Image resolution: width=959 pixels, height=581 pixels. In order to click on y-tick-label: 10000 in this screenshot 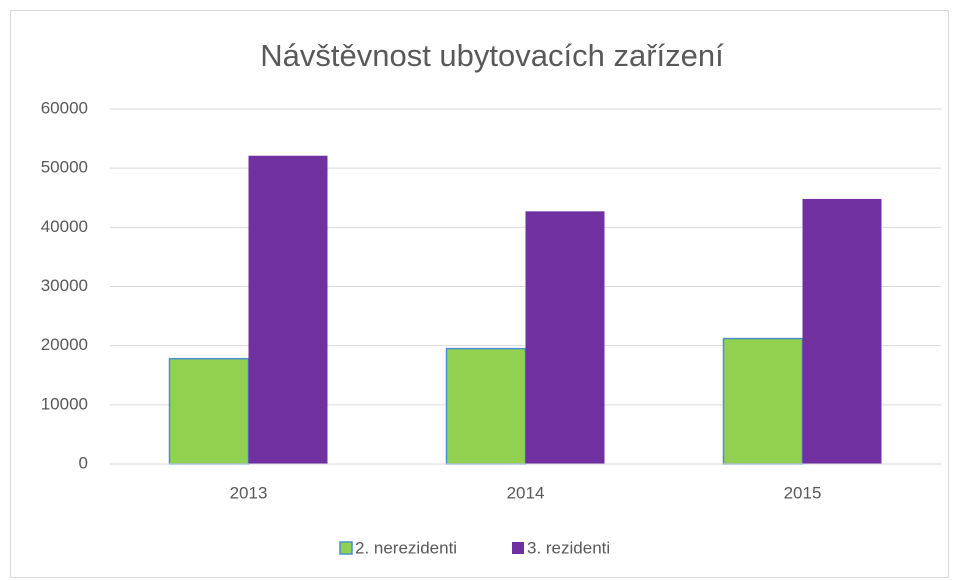, I will do `click(64, 403)`.